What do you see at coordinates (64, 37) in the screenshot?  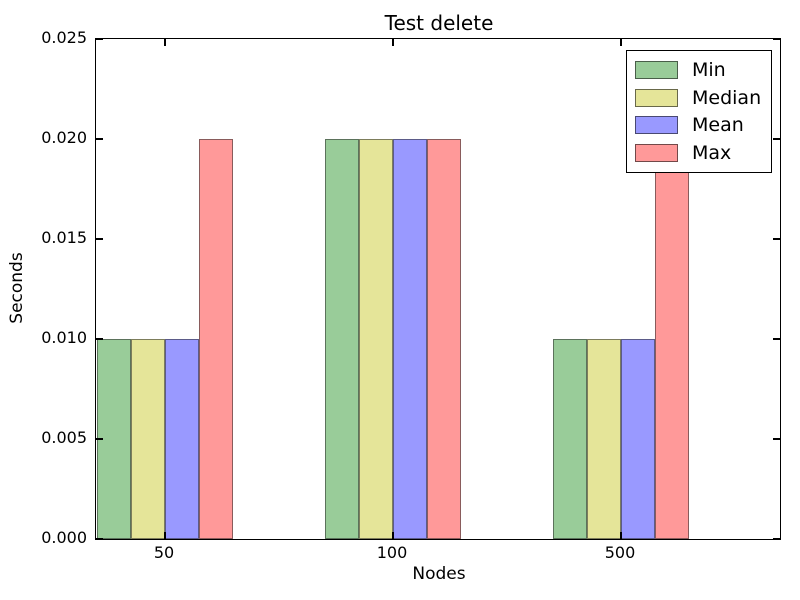 I see `y-tick-label: 0.025` at bounding box center [64, 37].